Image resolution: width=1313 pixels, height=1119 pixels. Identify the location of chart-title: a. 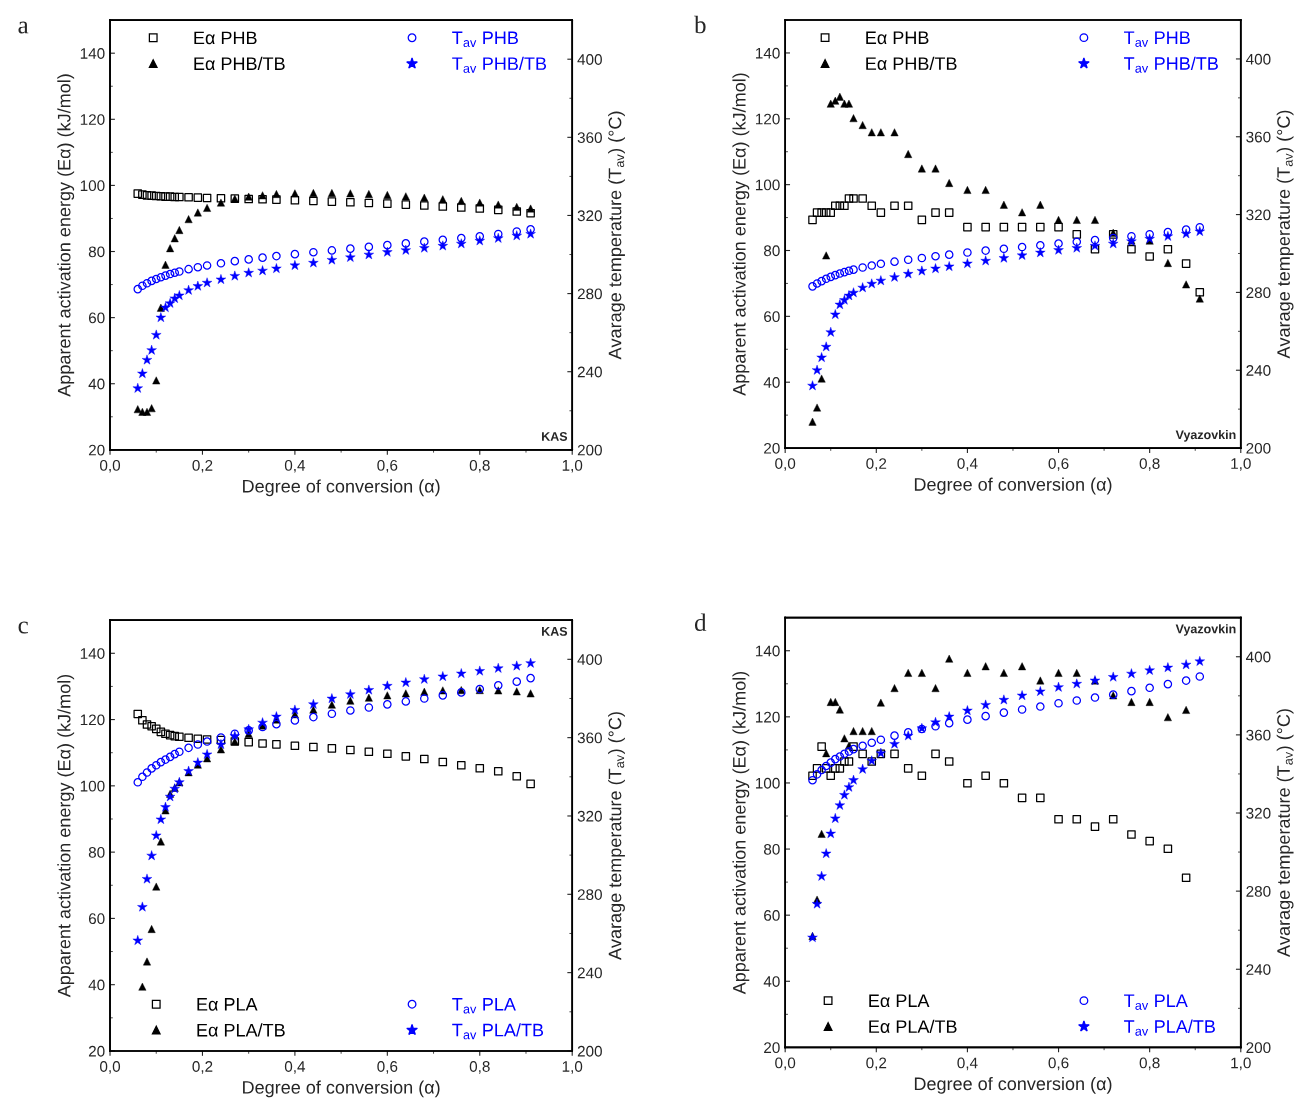
(23, 27).